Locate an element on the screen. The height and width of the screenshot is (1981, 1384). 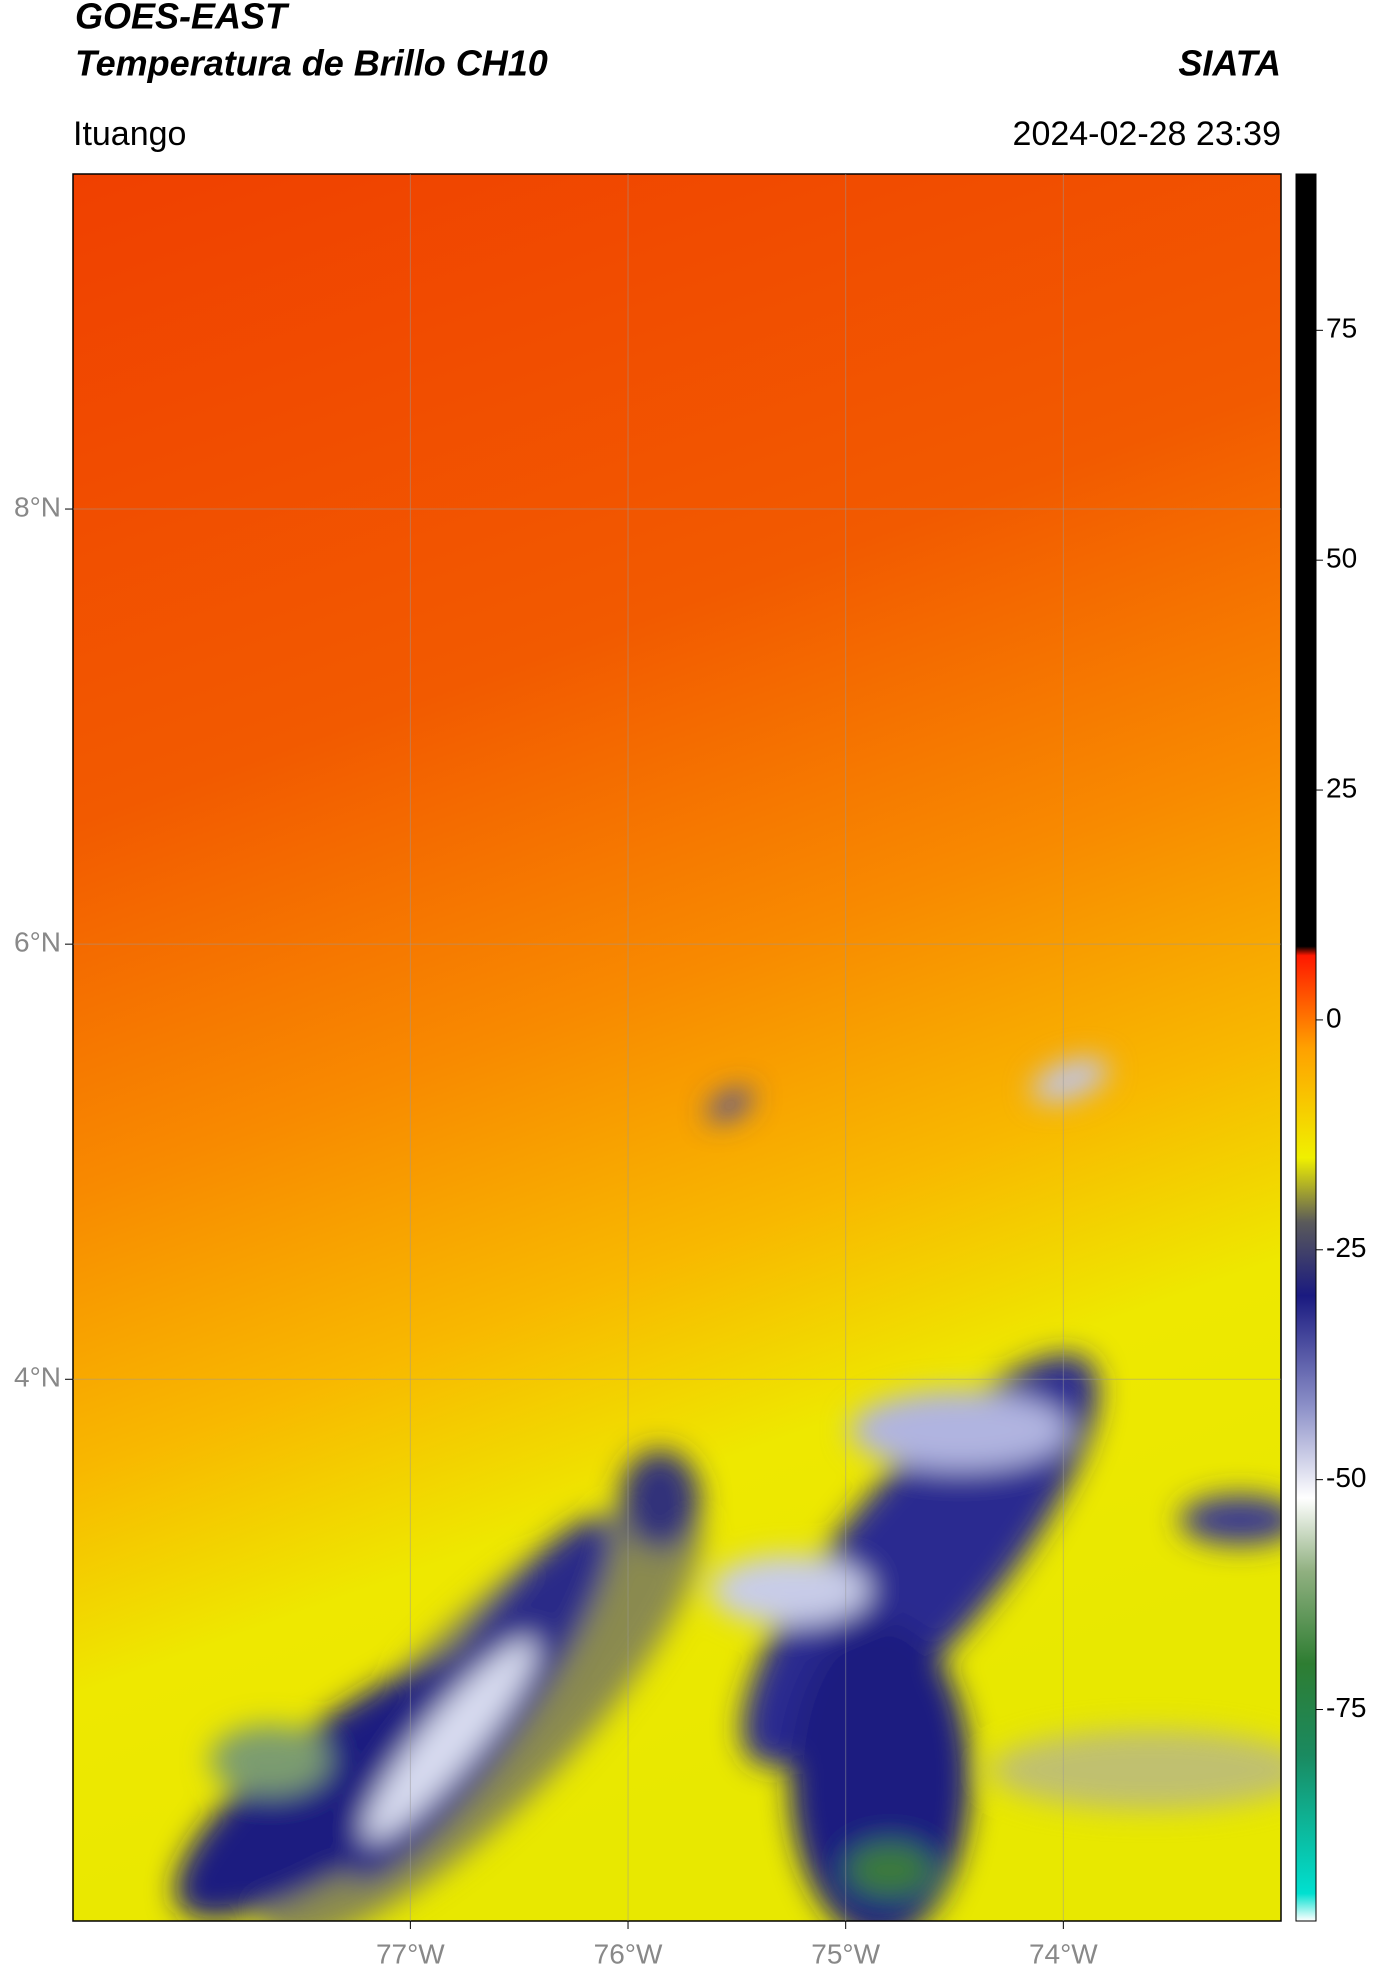
colorbar-tick-label: 75 is located at coordinates (1341, 328).